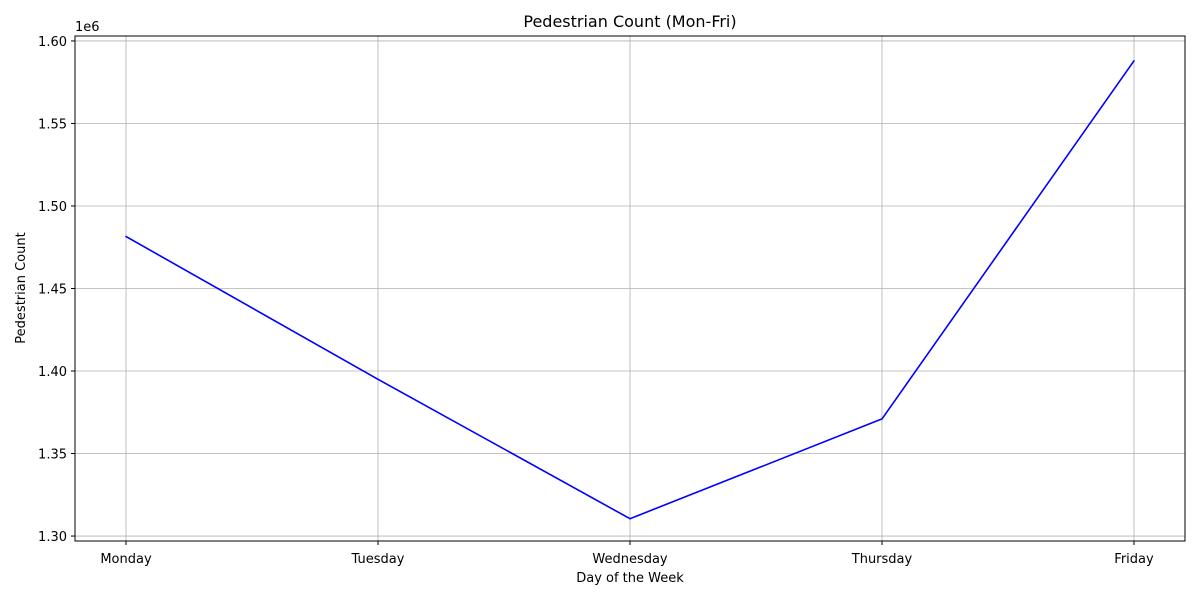  I want to click on y-tick-label: 1.50, so click(52, 207).